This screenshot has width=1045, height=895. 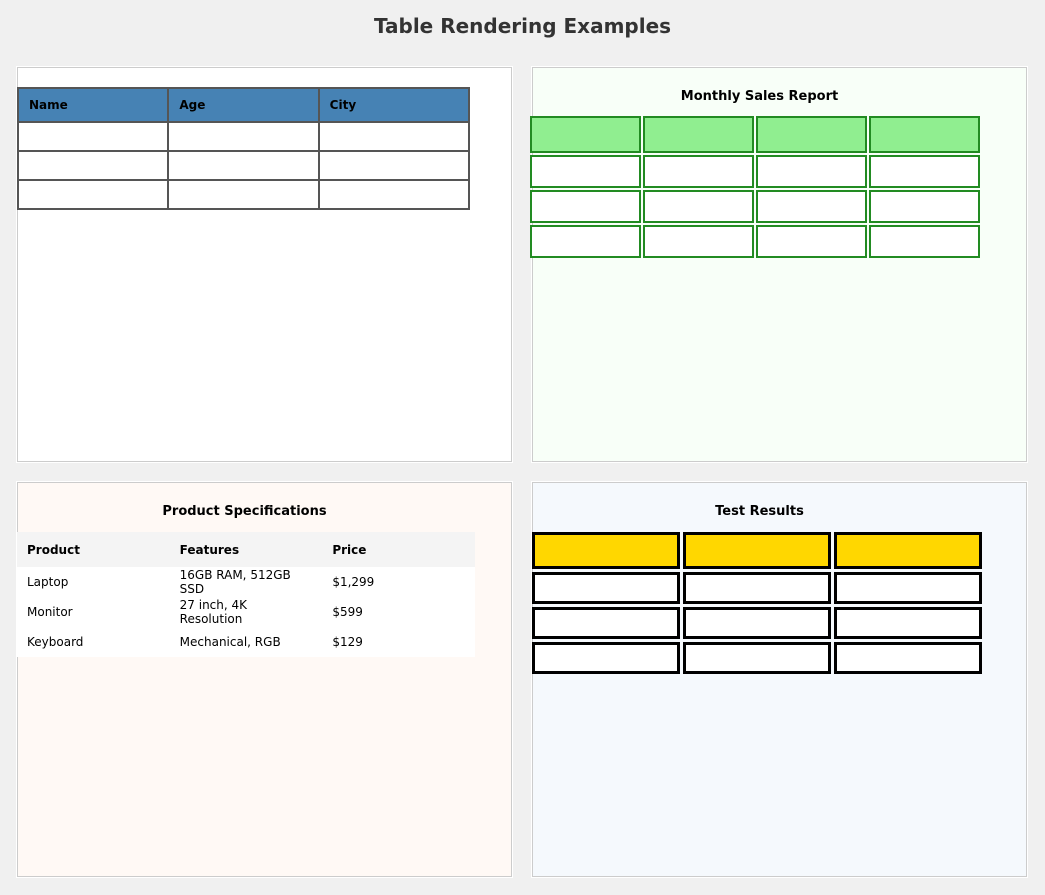 I want to click on table-row: Keyboard Mechanical, RGB $129, so click(x=246, y=642).